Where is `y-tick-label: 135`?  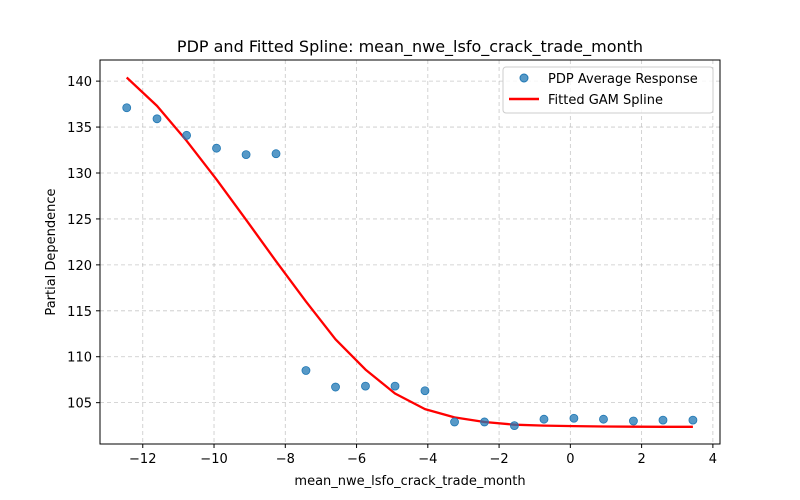
y-tick-label: 135 is located at coordinates (79, 128).